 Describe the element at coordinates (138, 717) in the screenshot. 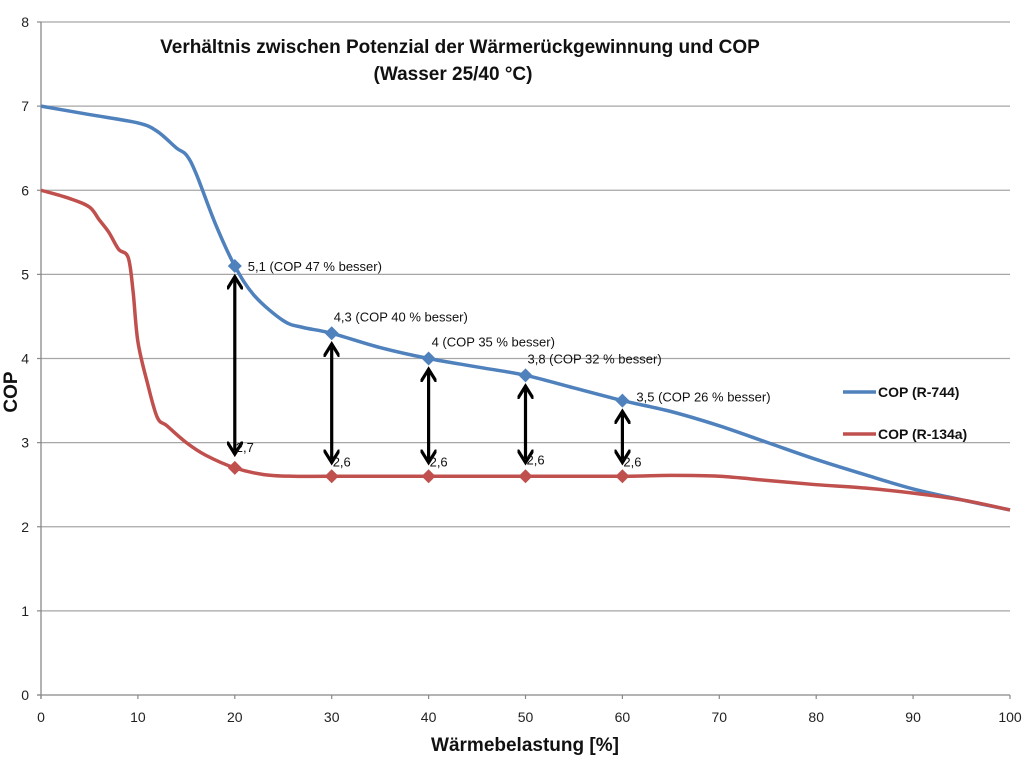

I see `x-tick-label: 10` at that location.